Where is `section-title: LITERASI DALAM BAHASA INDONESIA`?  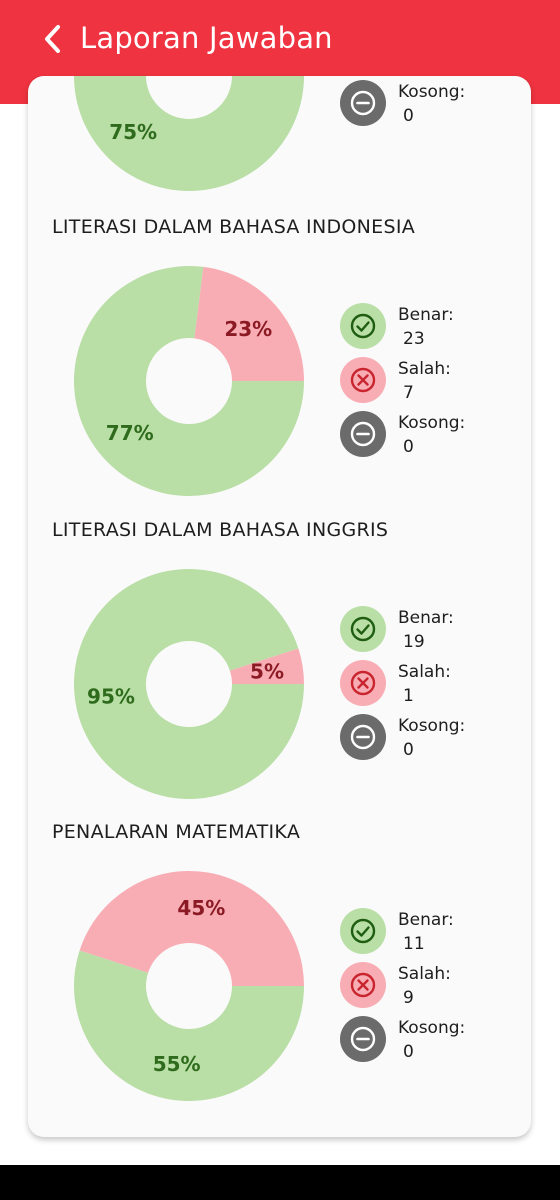 section-title: LITERASI DALAM BAHASA INDONESIA is located at coordinates (234, 227).